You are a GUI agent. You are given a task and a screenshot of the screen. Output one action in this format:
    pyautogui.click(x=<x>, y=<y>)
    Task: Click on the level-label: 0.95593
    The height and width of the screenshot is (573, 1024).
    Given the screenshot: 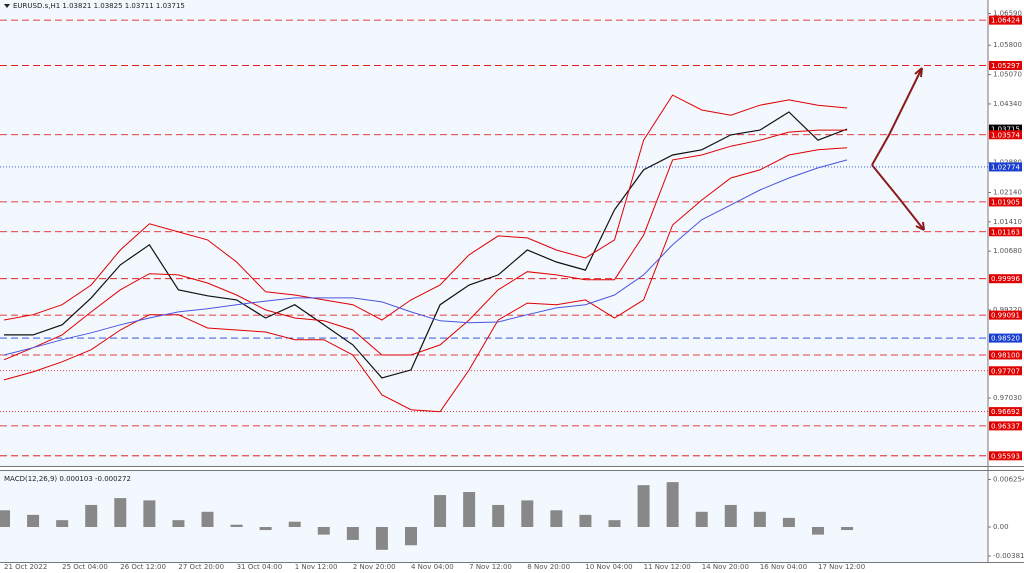 What is the action you would take?
    pyautogui.click(x=1005, y=456)
    